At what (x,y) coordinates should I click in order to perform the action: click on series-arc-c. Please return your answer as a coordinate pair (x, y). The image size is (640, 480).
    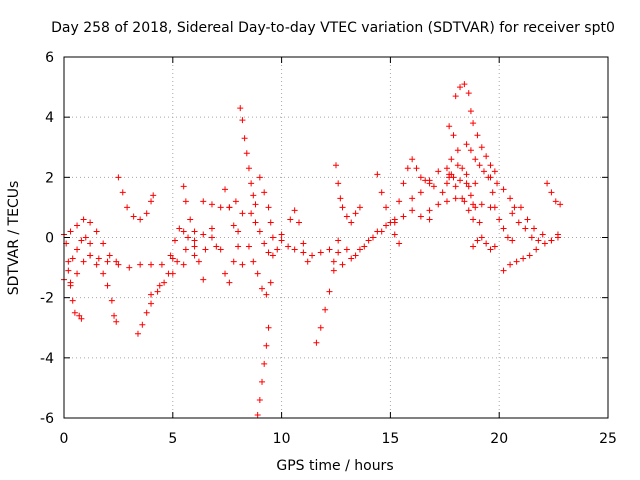
    Looking at the image, I should click on (74, 281).